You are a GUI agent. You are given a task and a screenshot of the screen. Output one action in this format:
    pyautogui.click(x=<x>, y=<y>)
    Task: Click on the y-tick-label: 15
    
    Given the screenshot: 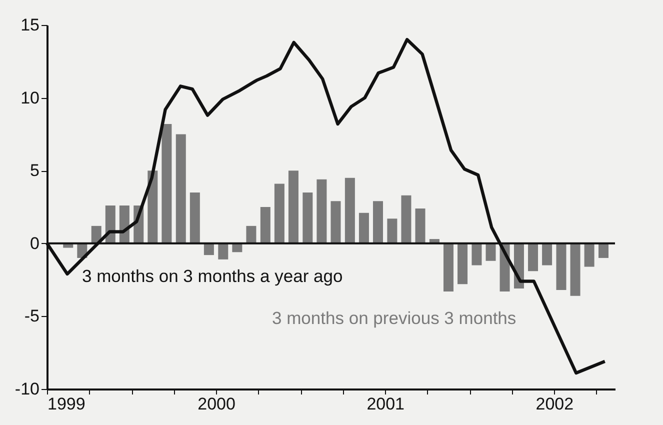 What is the action you would take?
    pyautogui.click(x=30, y=25)
    